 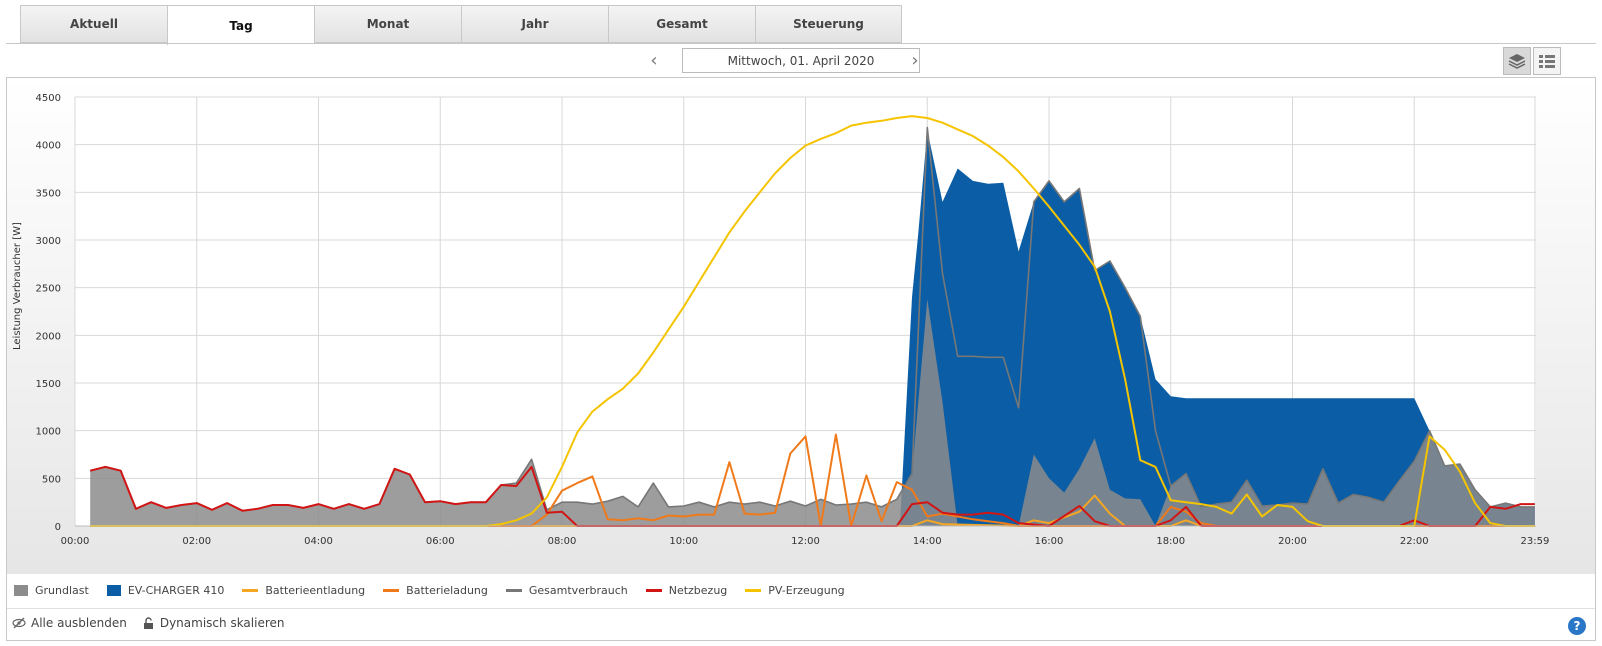 I want to click on x-tick-label: 12:00, so click(x=805, y=541).